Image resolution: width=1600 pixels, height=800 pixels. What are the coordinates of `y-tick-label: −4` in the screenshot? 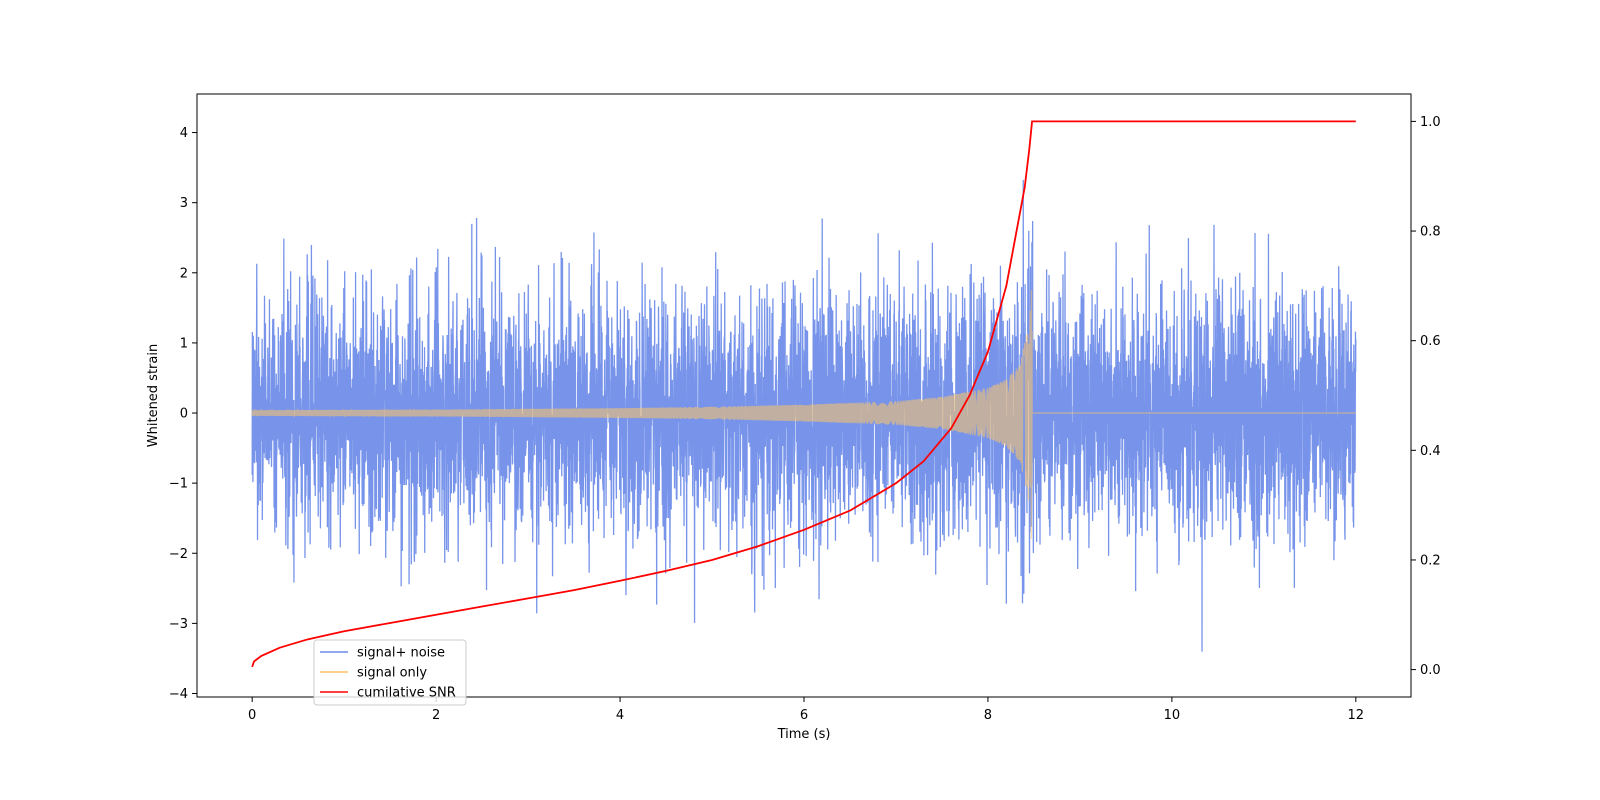 It's located at (178, 694).